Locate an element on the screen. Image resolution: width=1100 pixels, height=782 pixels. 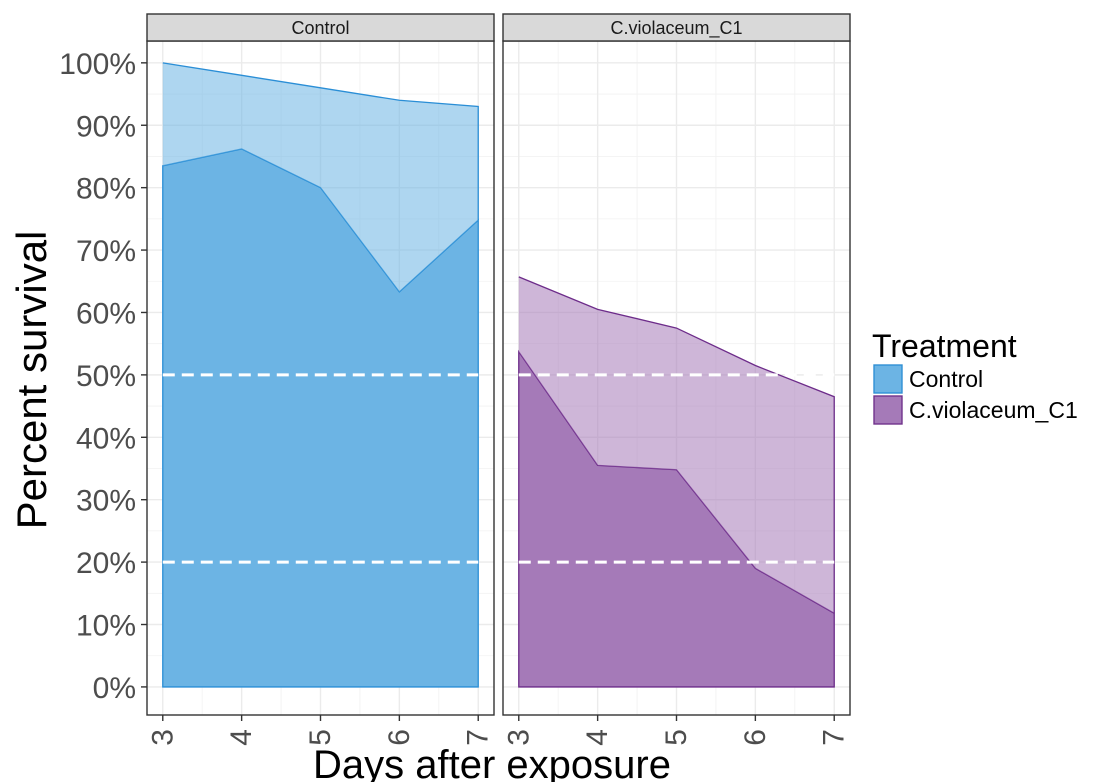
strip-label: C.violaceum_C1 is located at coordinates (676, 28).